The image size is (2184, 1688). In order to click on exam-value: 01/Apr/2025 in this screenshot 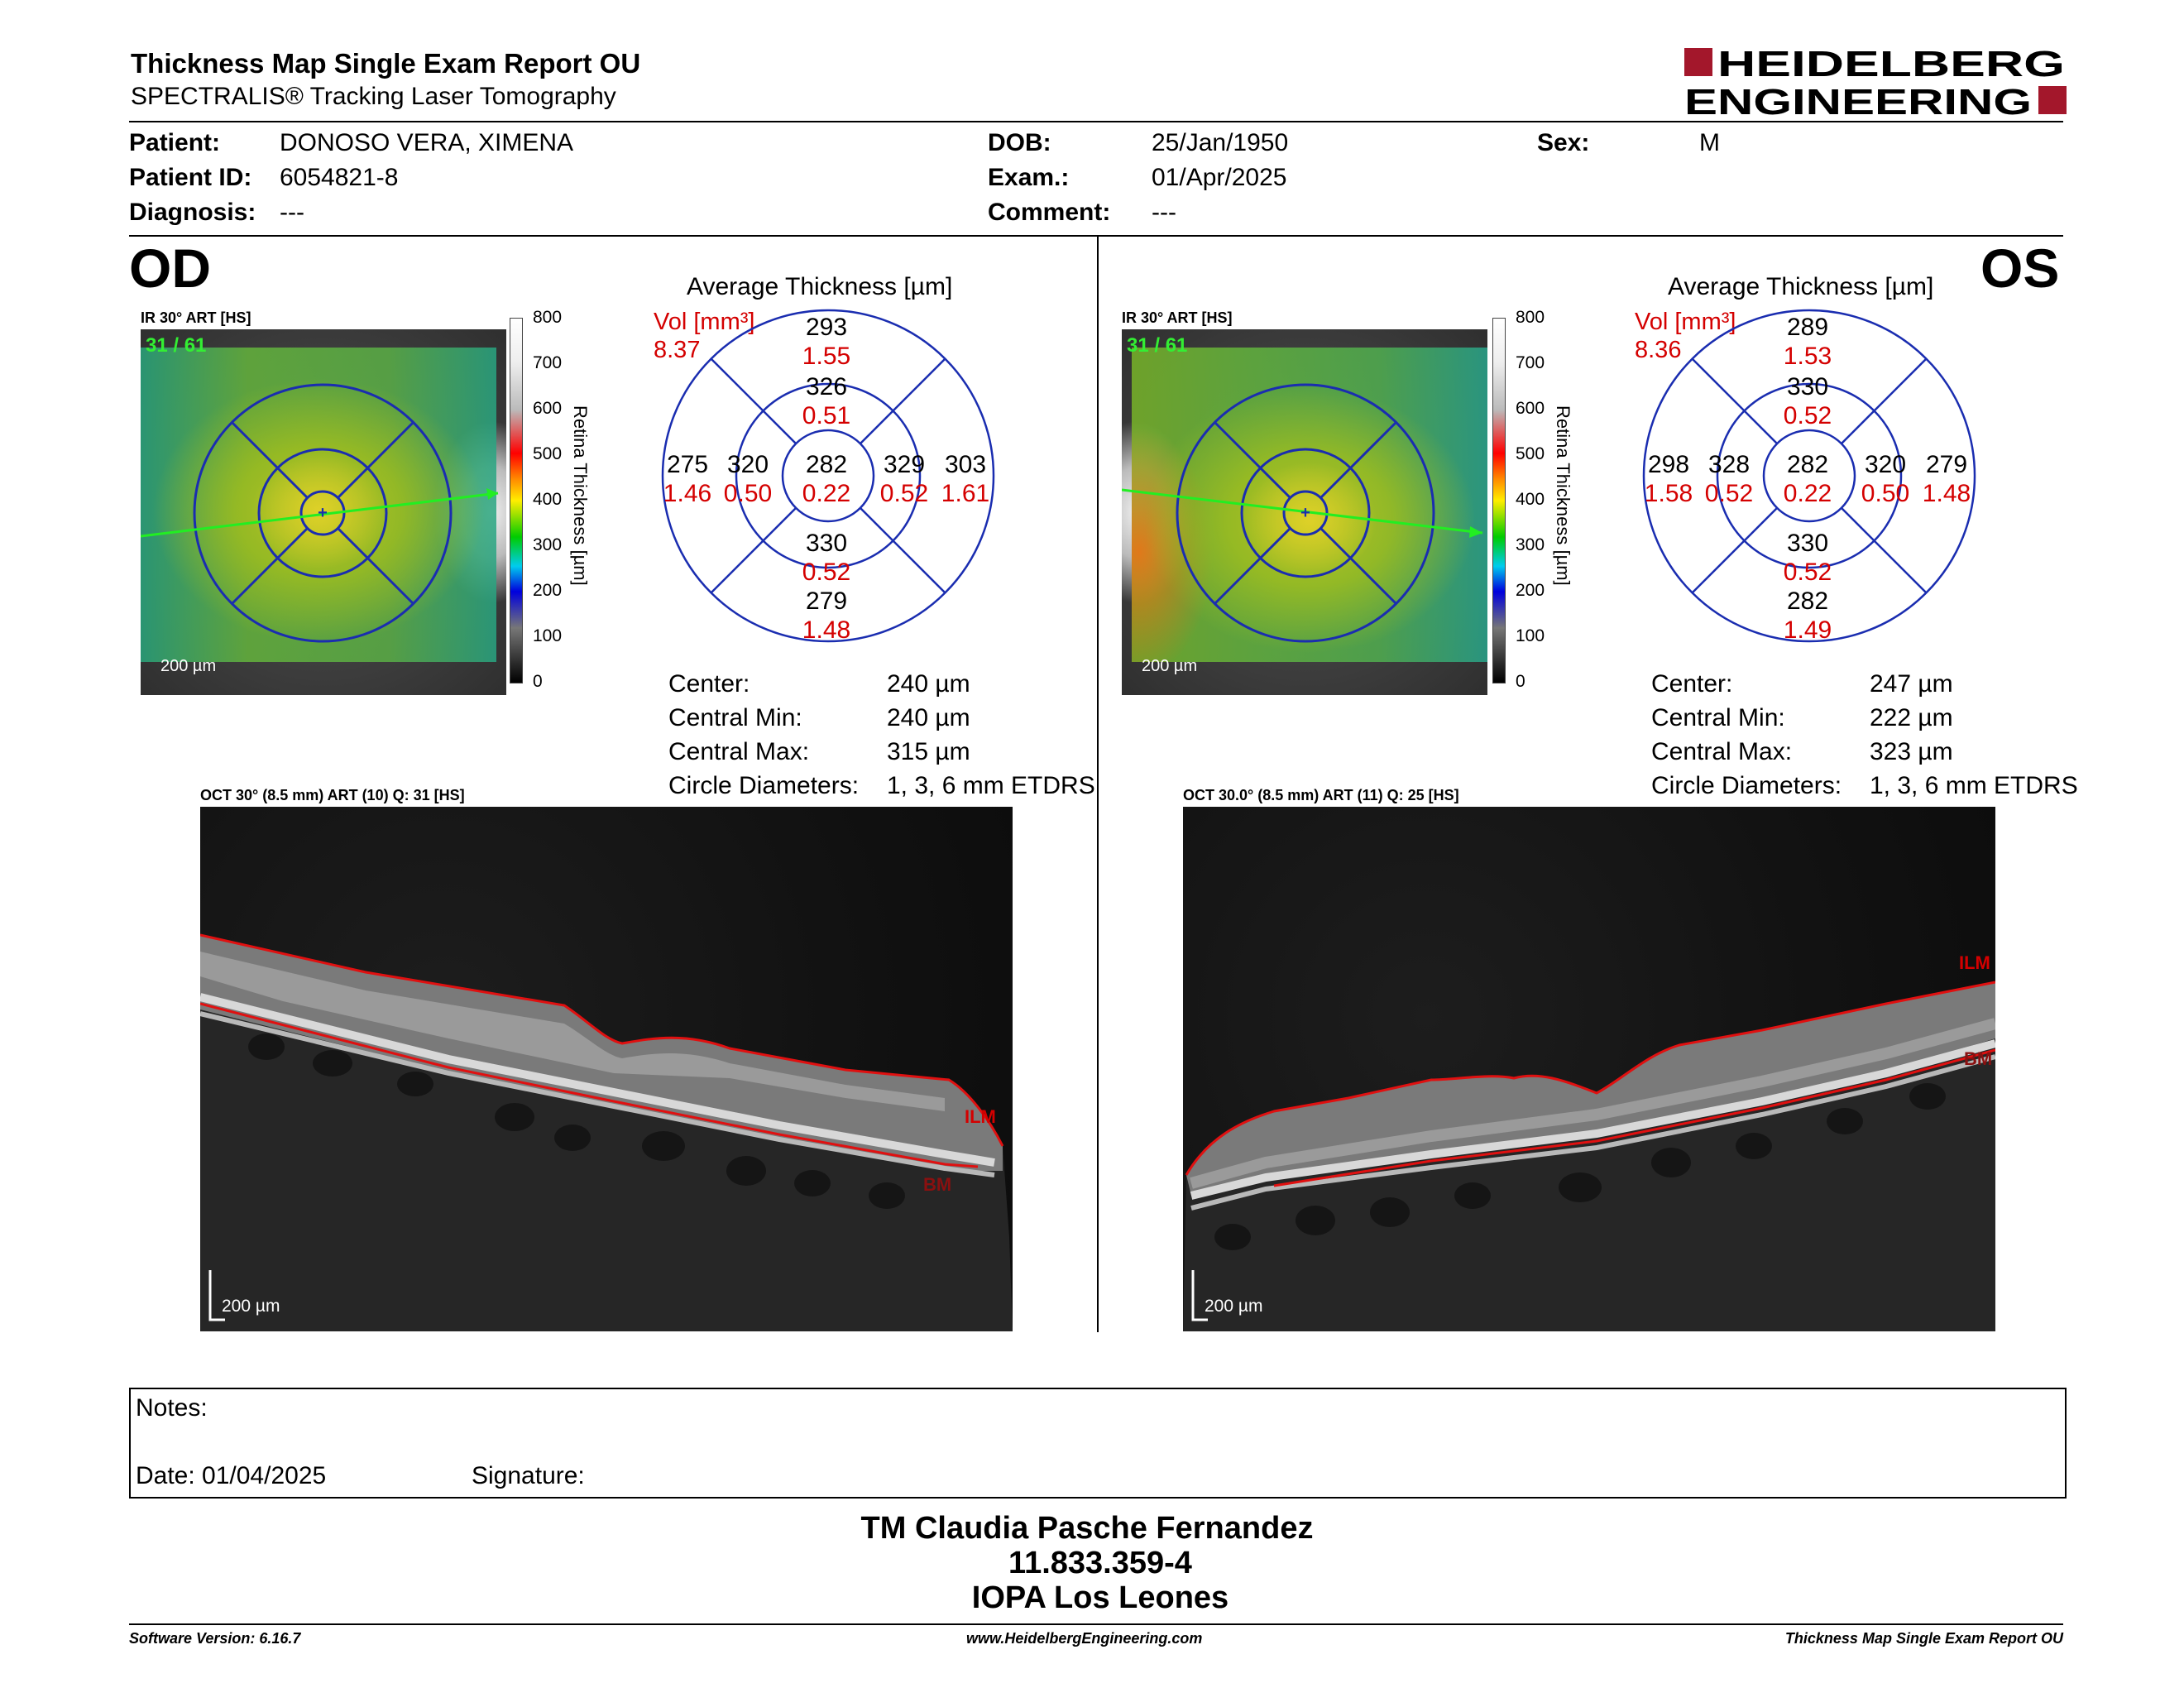, I will do `click(1219, 177)`.